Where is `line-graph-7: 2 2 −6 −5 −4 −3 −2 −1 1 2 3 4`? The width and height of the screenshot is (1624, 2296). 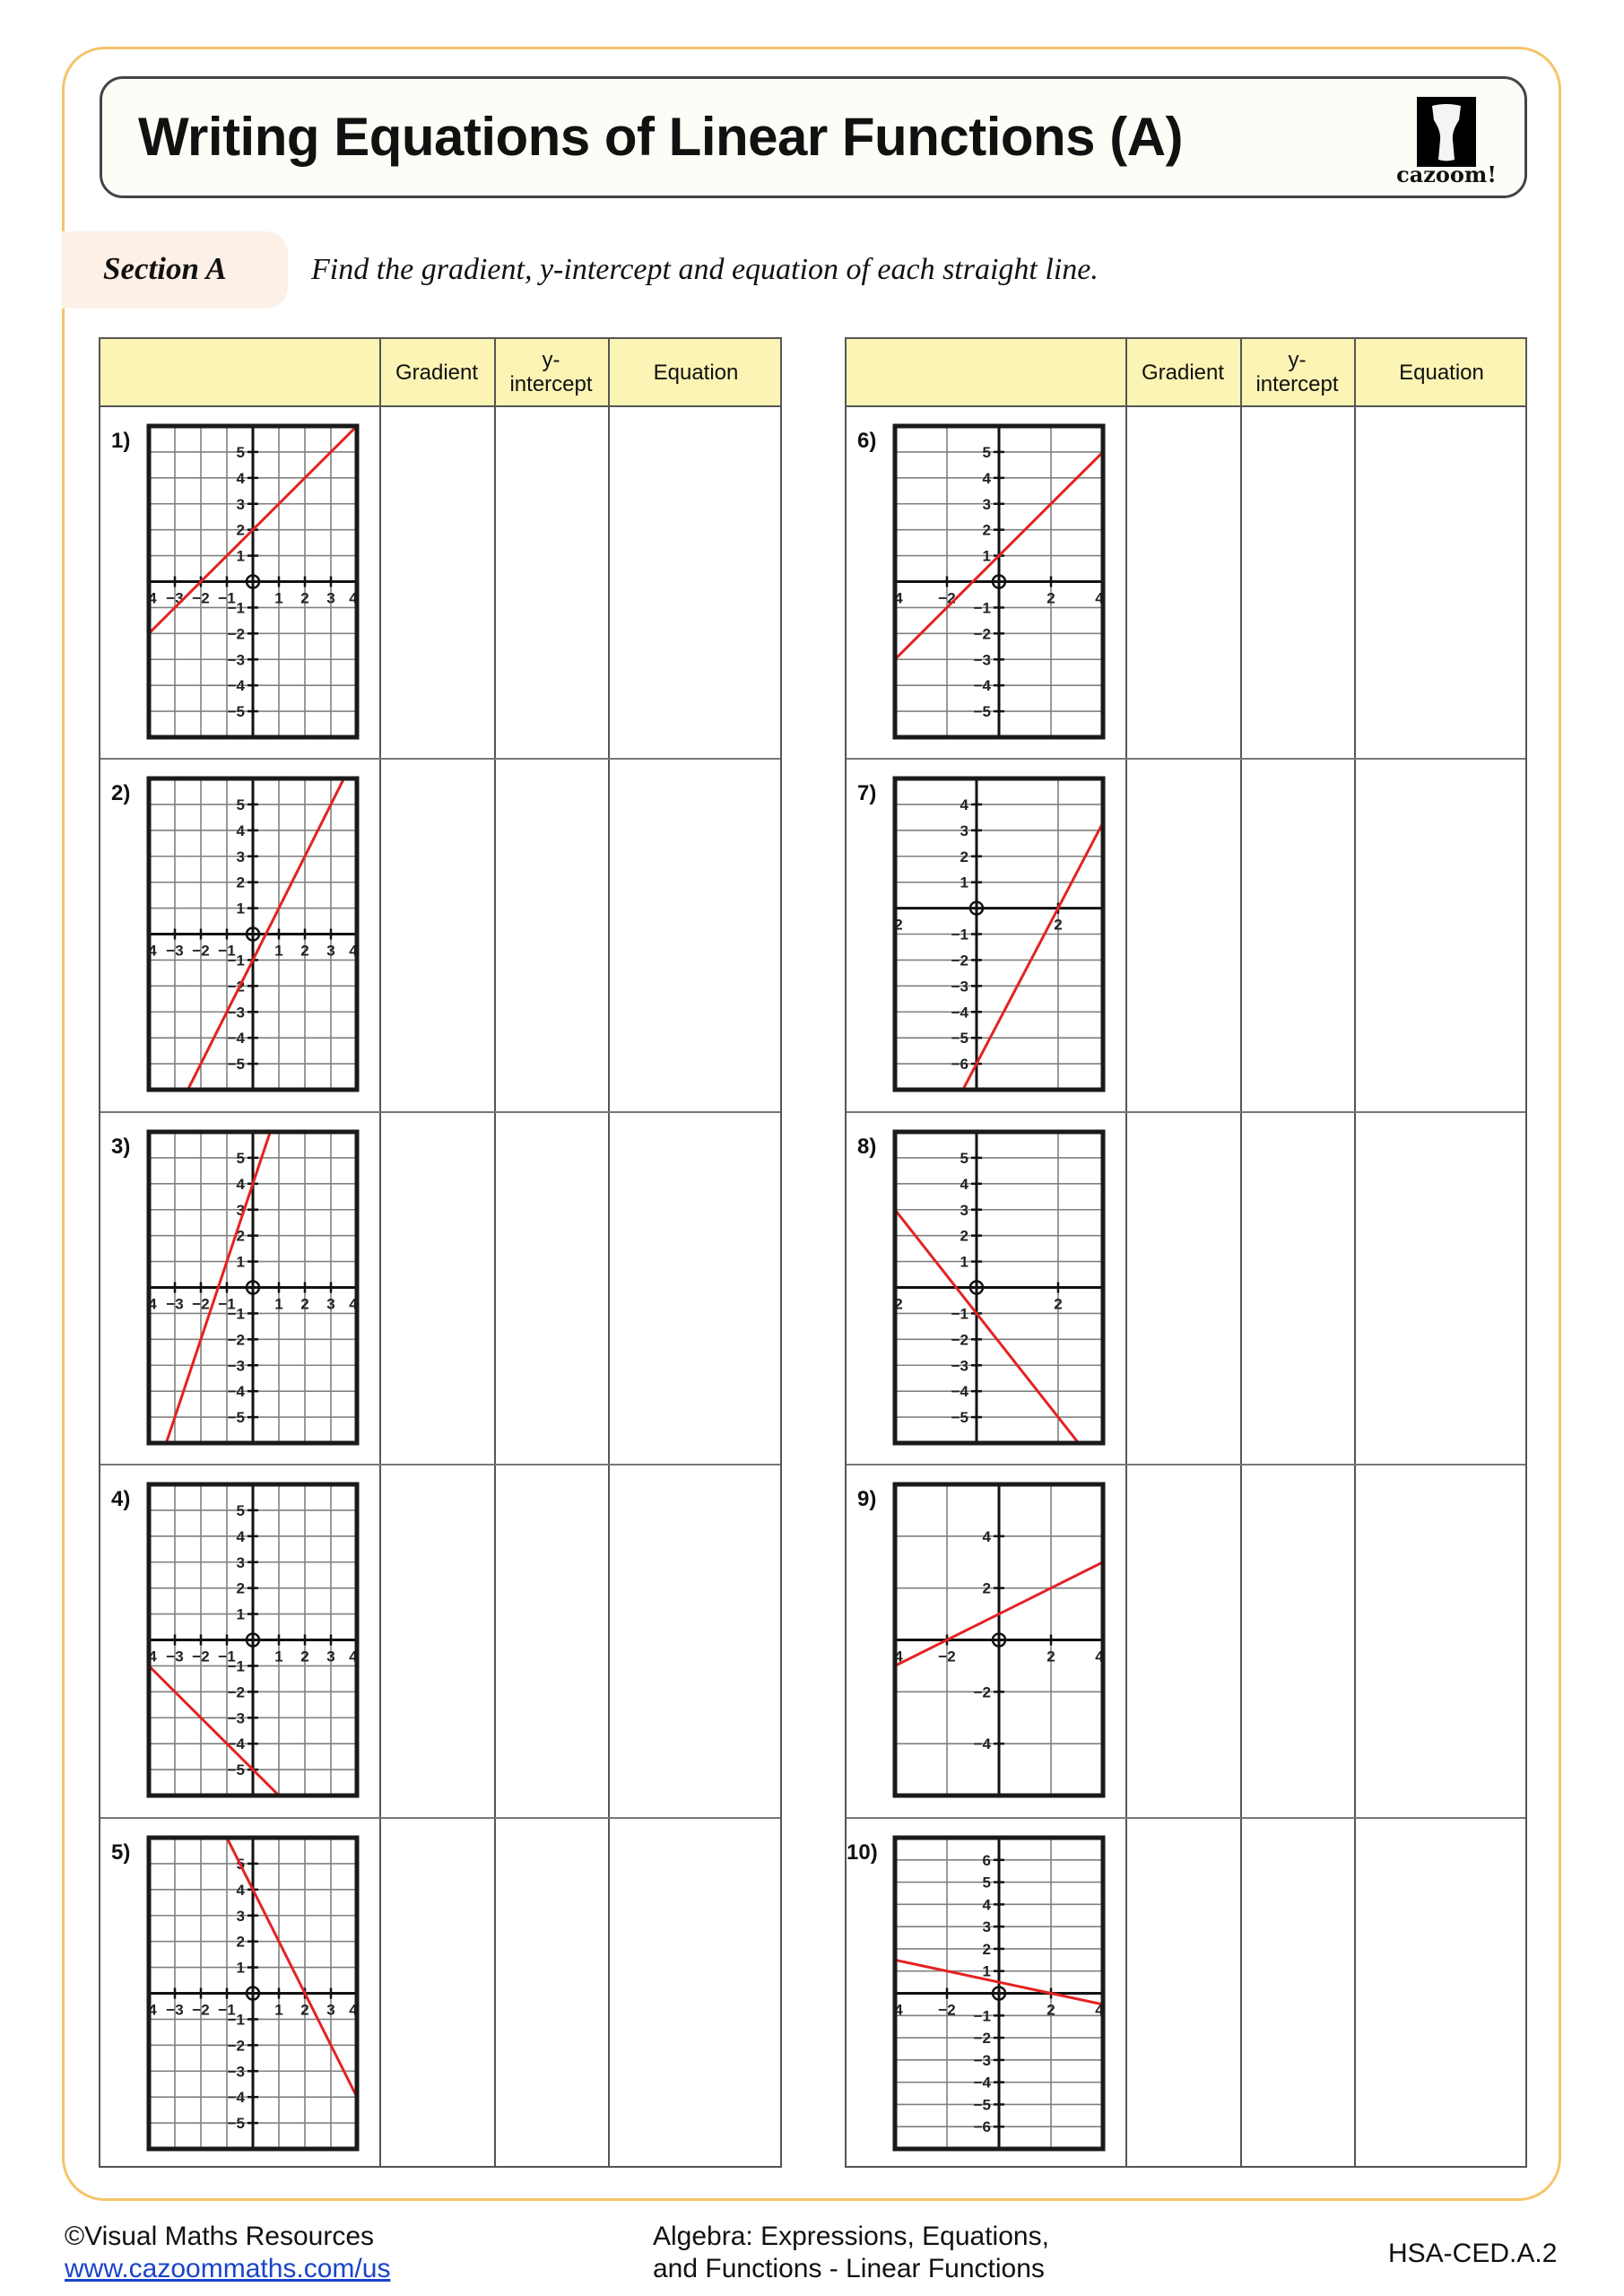
line-graph-7: 2 2 −6 −5 −4 −3 −2 −1 1 2 3 4 is located at coordinates (999, 934).